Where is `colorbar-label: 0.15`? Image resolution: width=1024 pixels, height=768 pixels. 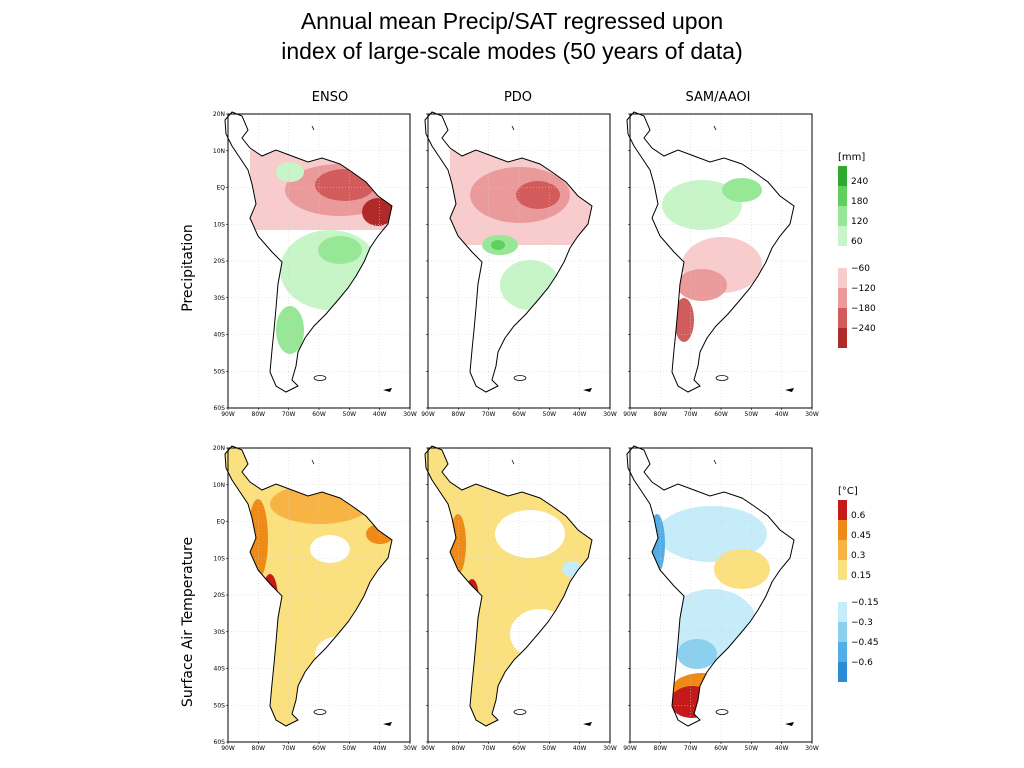 colorbar-label: 0.15 is located at coordinates (861, 576).